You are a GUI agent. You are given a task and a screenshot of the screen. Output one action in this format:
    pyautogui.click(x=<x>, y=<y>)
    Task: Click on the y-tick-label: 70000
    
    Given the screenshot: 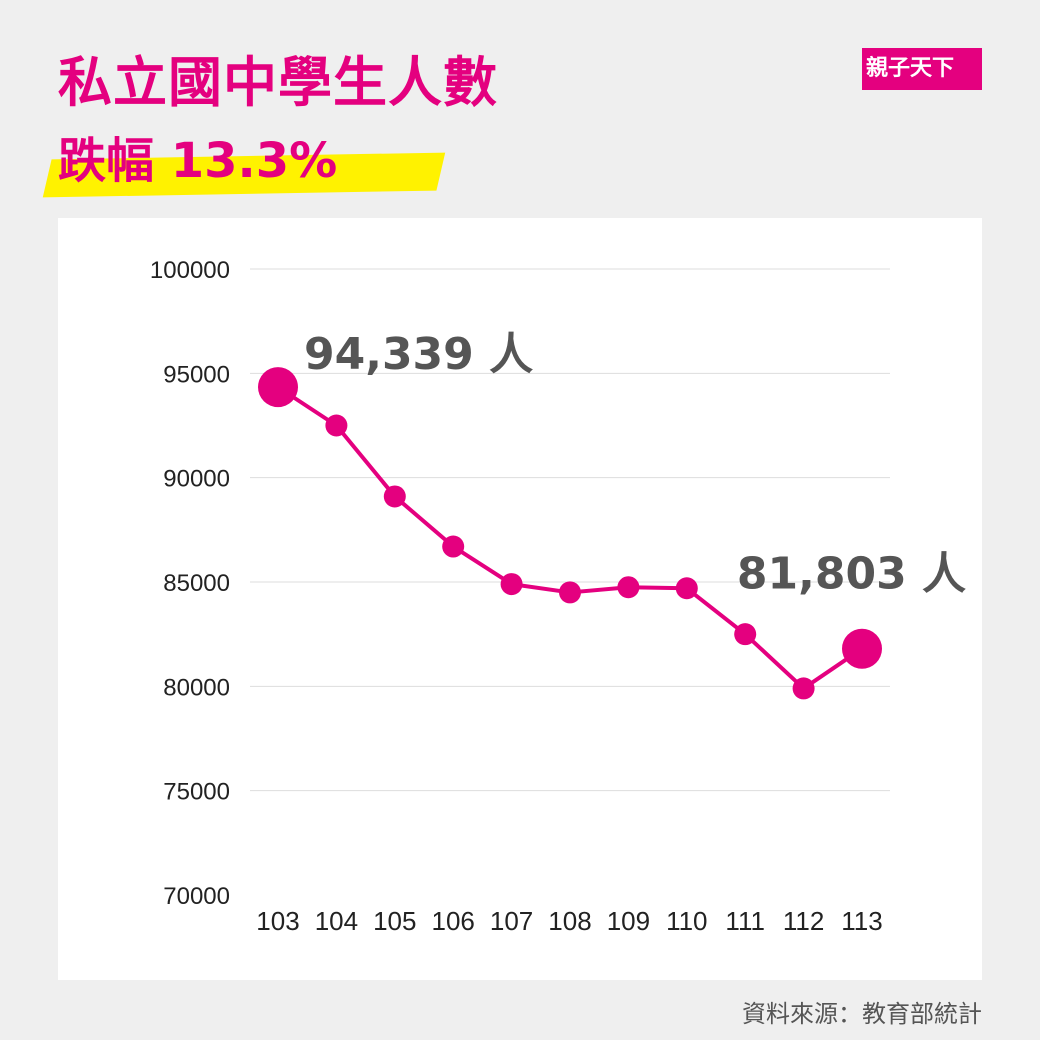 What is the action you would take?
    pyautogui.click(x=196, y=896)
    